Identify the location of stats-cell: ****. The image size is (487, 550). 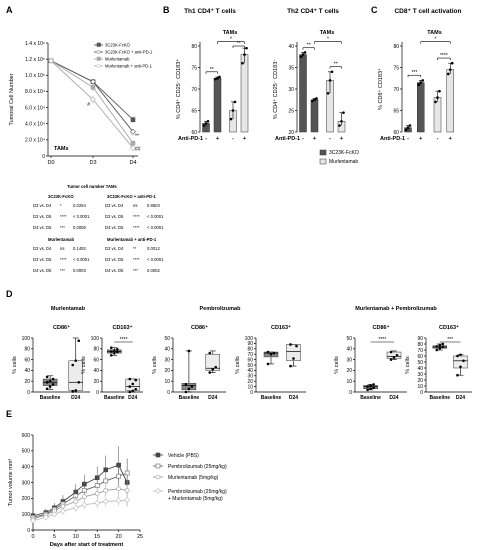
(136, 259).